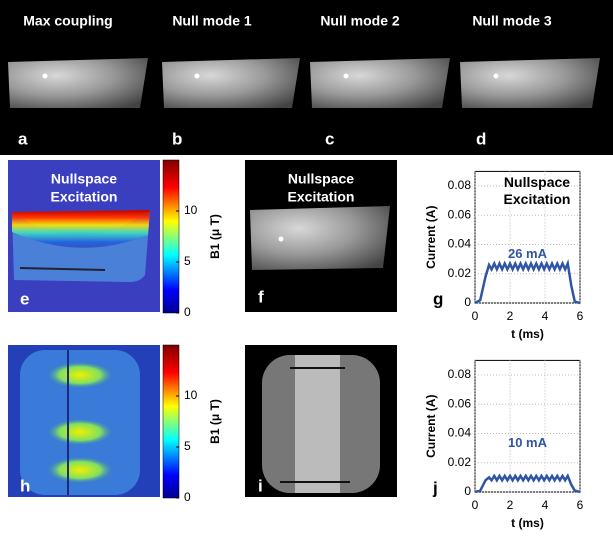 This screenshot has width=613, height=538. Describe the element at coordinates (25, 485) in the screenshot. I see `panel-label: h` at that location.